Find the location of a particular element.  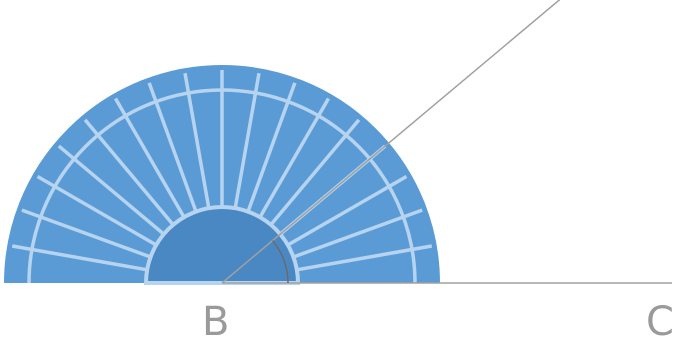

point-label-c: C is located at coordinates (660, 322).